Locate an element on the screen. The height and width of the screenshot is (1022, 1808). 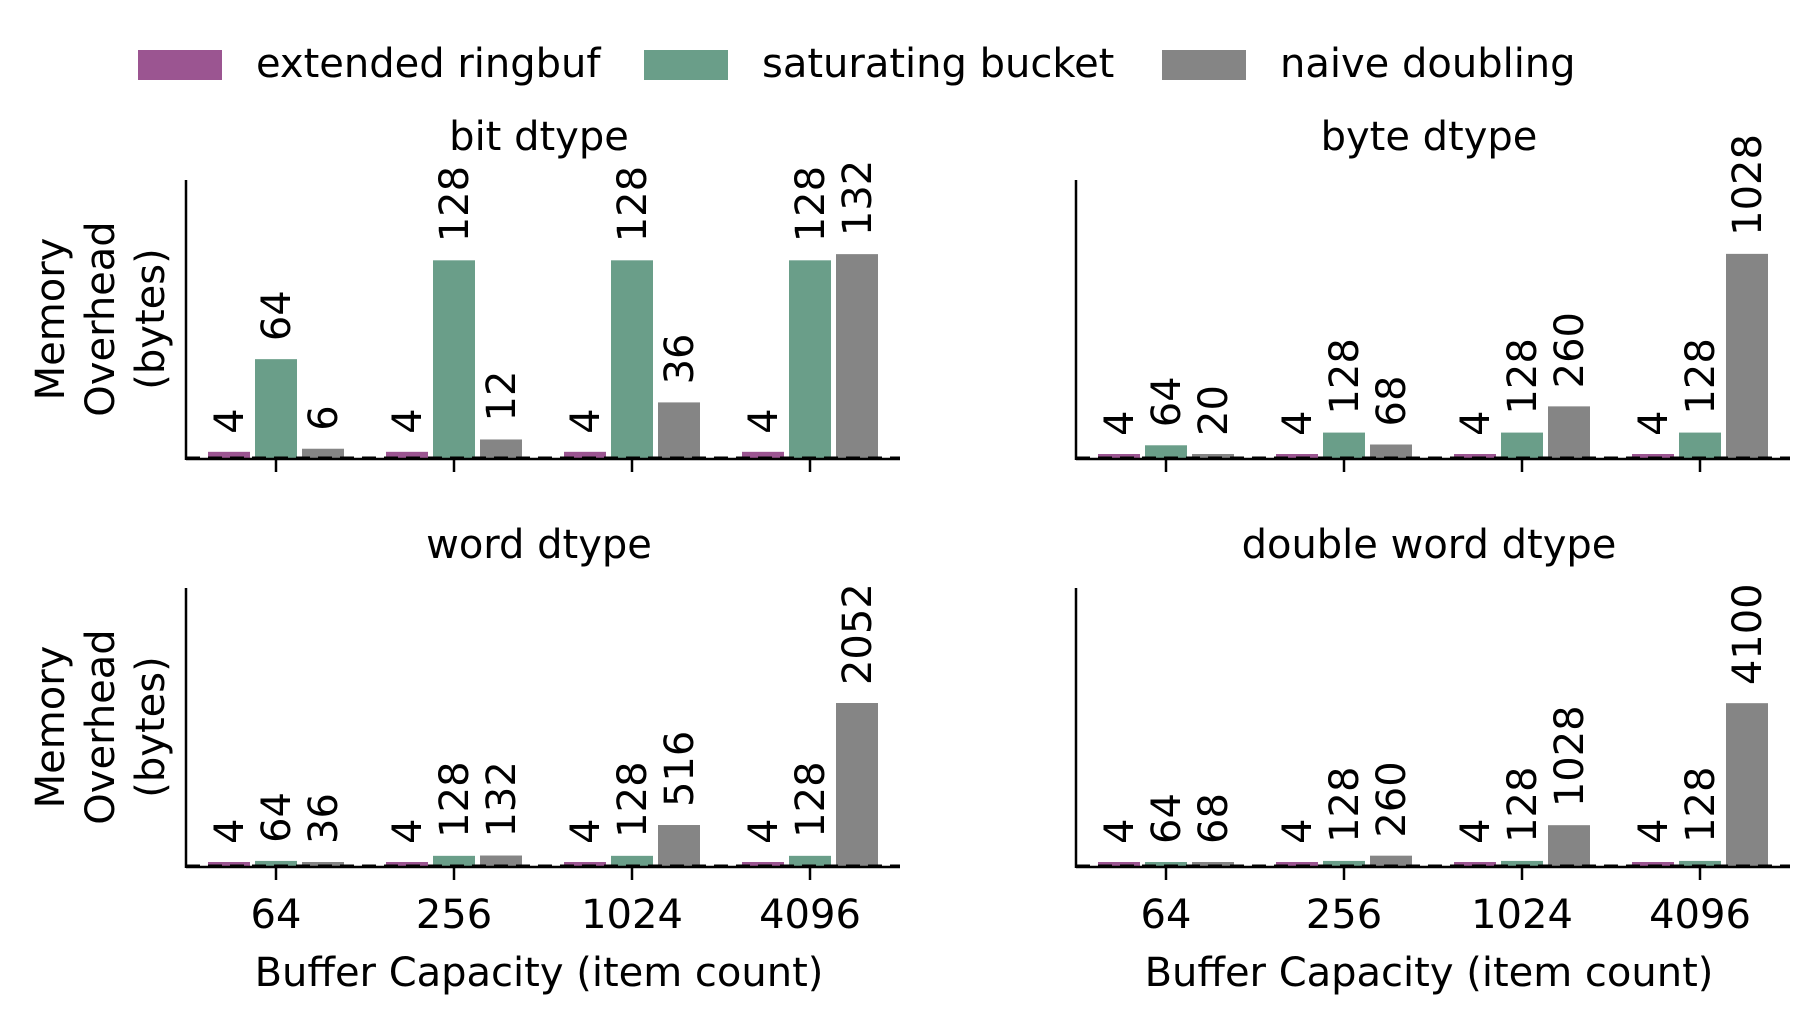
x-tick-label: 64 is located at coordinates (1166, 915).